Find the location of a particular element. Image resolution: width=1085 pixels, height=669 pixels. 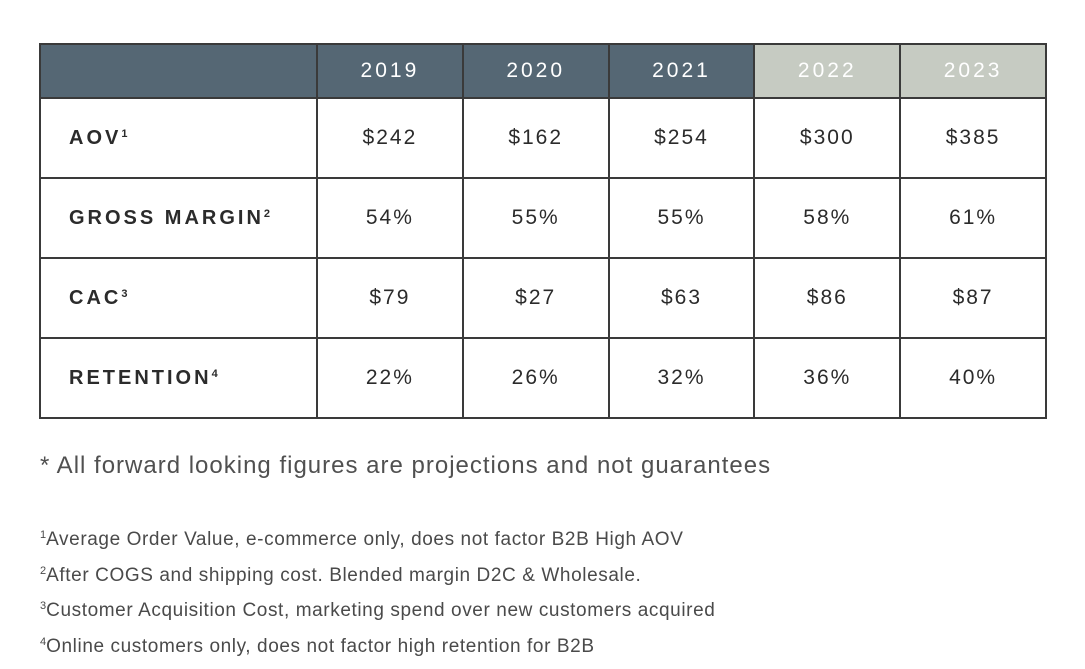

header-row: 2019 2020 2021 2022 2023 is located at coordinates (543, 71).